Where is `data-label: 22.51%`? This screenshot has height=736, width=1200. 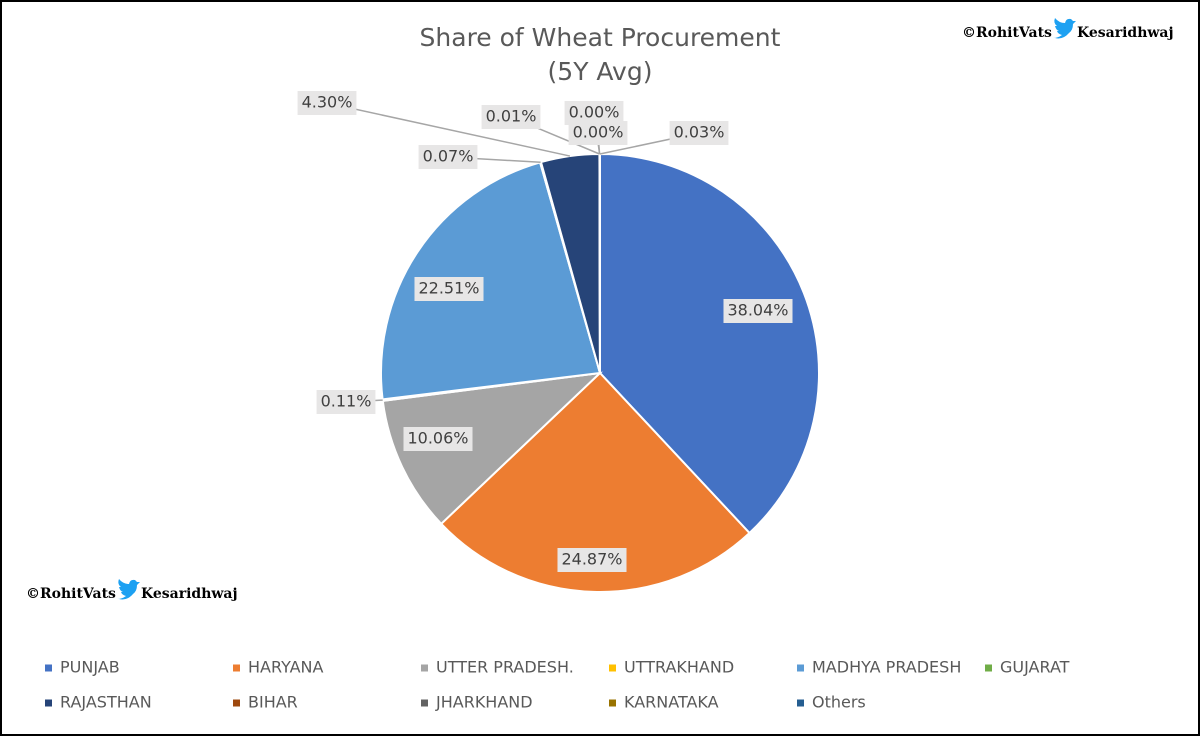 data-label: 22.51% is located at coordinates (449, 289).